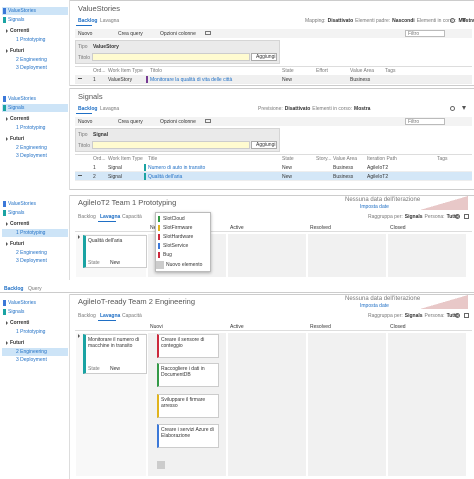  Describe the element at coordinates (85, 34) in the screenshot. I see `toolbar-button: Nuovo` at that location.